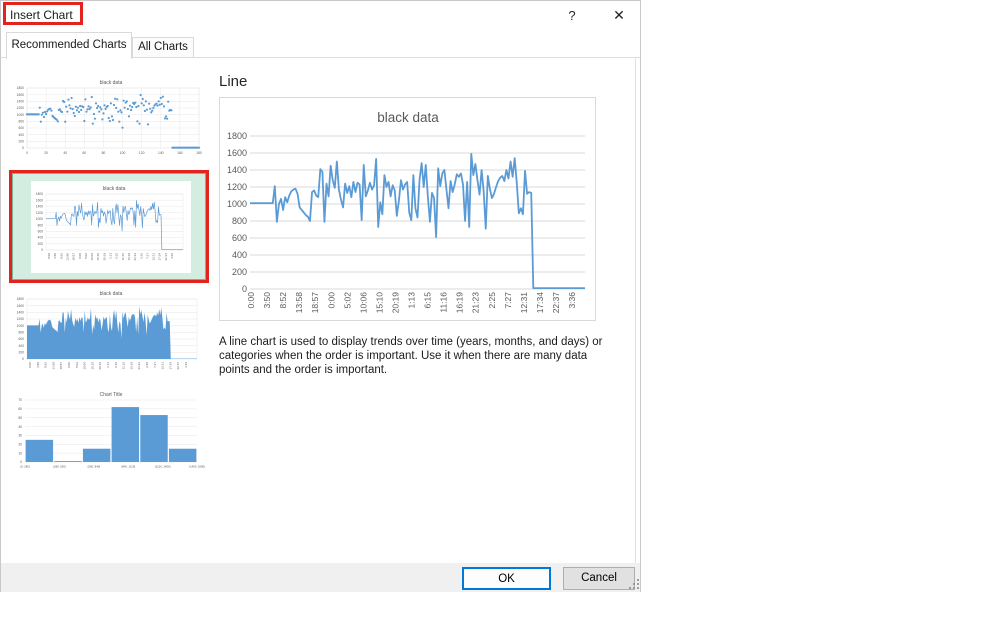  I want to click on resize-grip, so click(634, 584).